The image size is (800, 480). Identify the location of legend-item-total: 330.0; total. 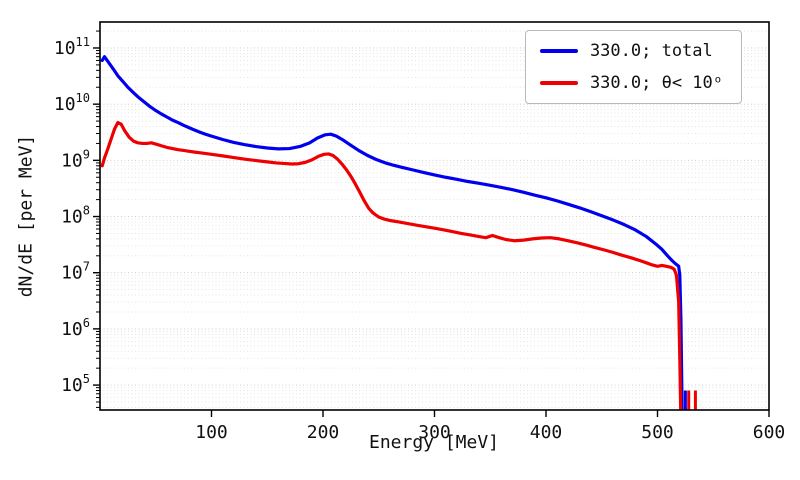
(631, 51).